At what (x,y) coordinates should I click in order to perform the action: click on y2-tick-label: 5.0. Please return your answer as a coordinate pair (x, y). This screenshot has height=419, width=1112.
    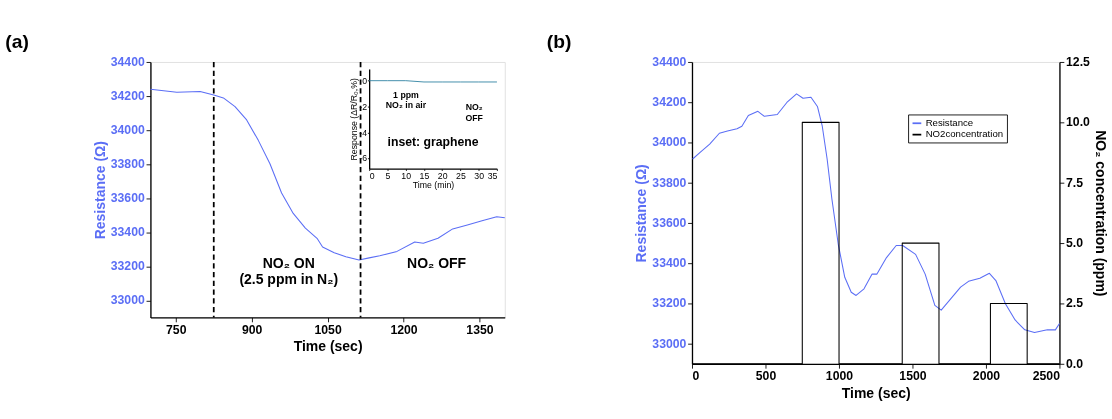
    Looking at the image, I should click on (1075, 243).